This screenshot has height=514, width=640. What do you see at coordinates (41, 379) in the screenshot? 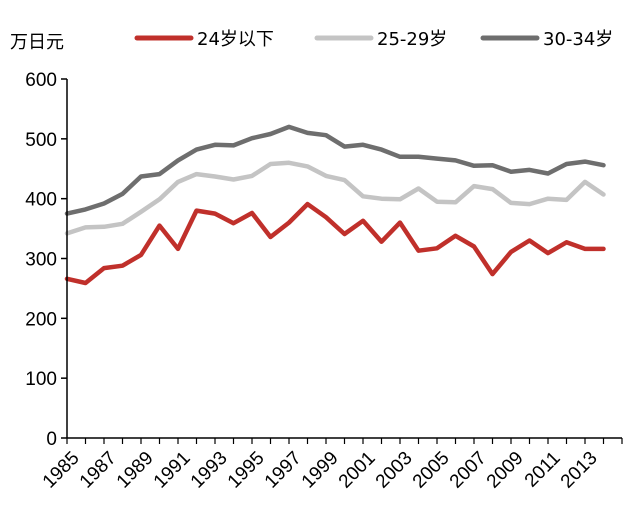
I see `y-tick-label: 100` at bounding box center [41, 379].